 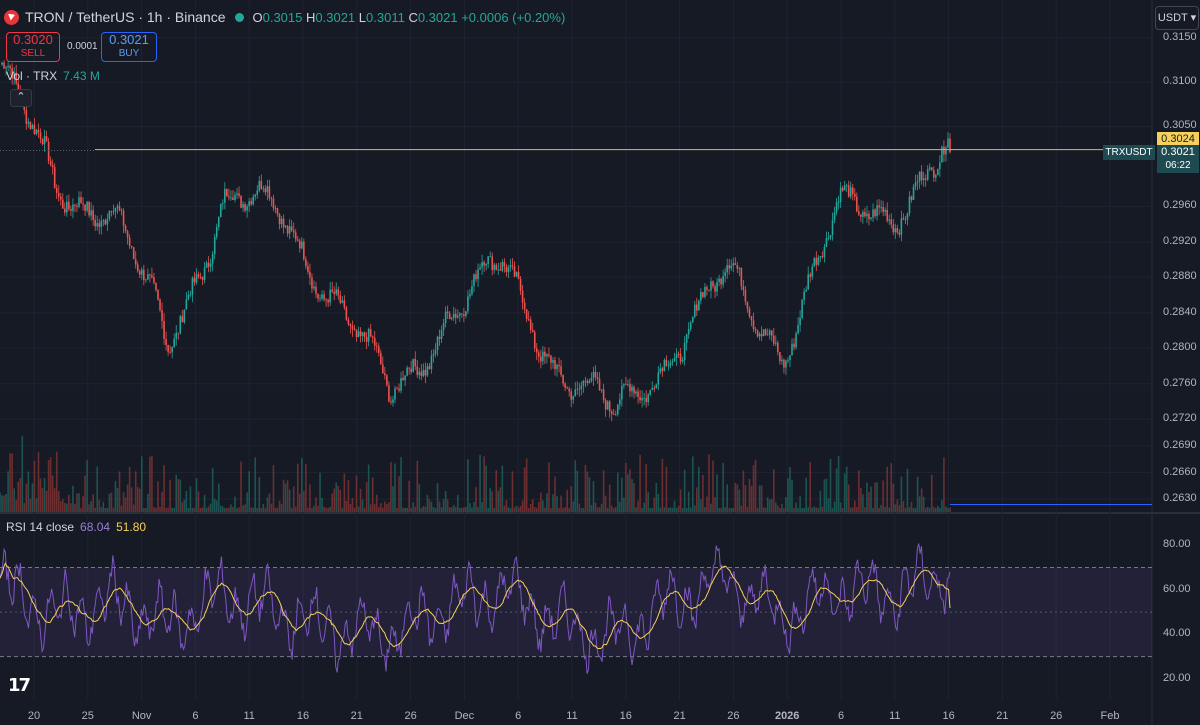 I want to click on volume-legend: Vol · TRX 7.43 M, so click(x=53, y=76).